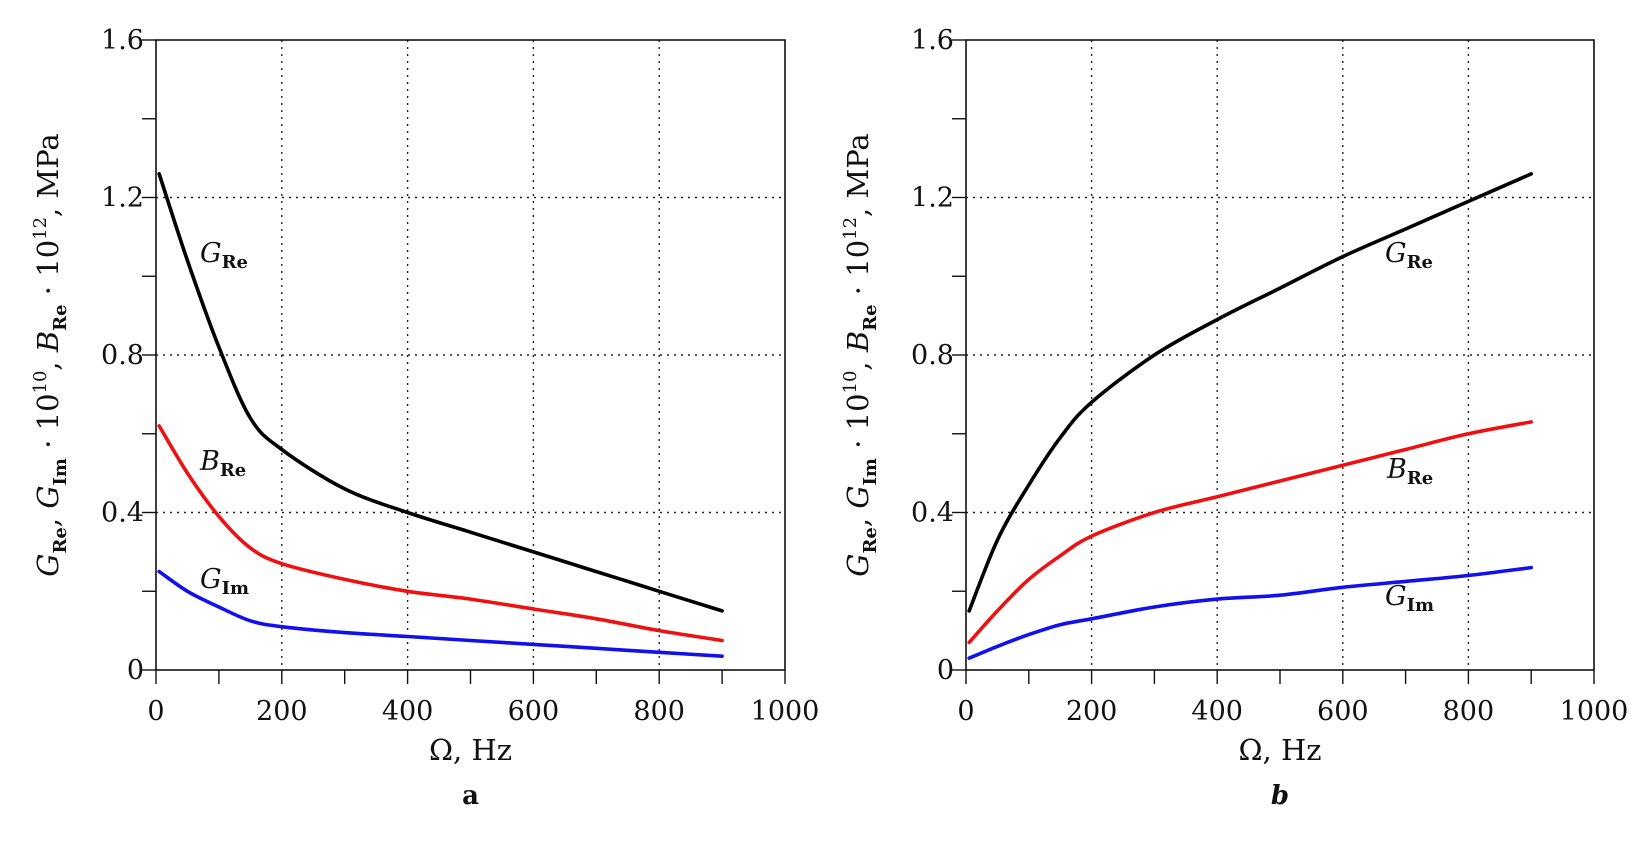 This screenshot has width=1632, height=846. Describe the element at coordinates (1280, 796) in the screenshot. I see `panel-label: b` at that location.